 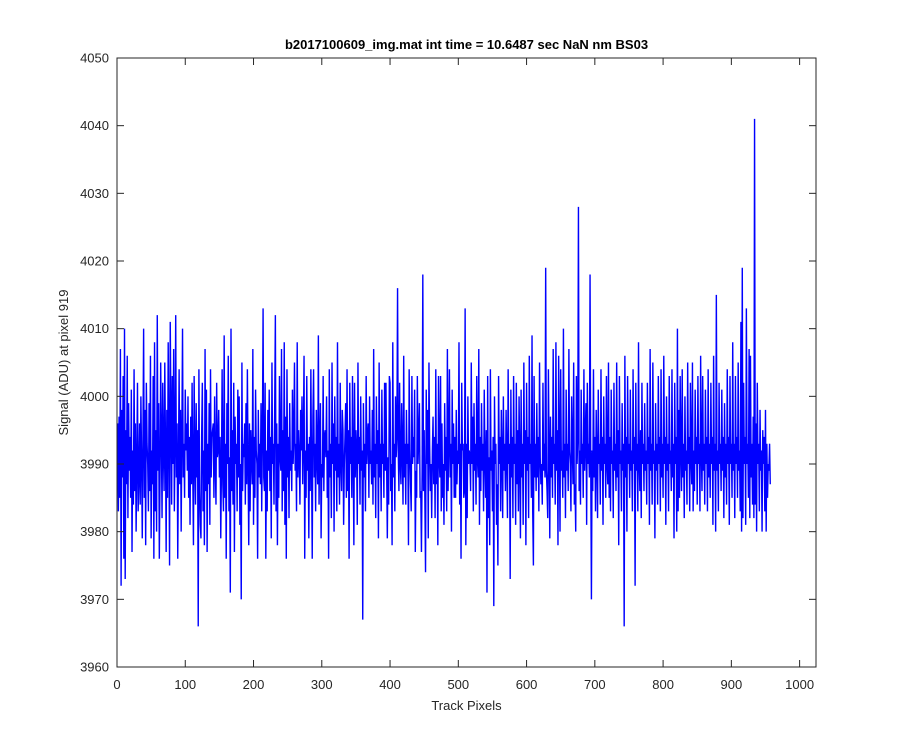 I want to click on x-tick-label: 800, so click(x=663, y=684).